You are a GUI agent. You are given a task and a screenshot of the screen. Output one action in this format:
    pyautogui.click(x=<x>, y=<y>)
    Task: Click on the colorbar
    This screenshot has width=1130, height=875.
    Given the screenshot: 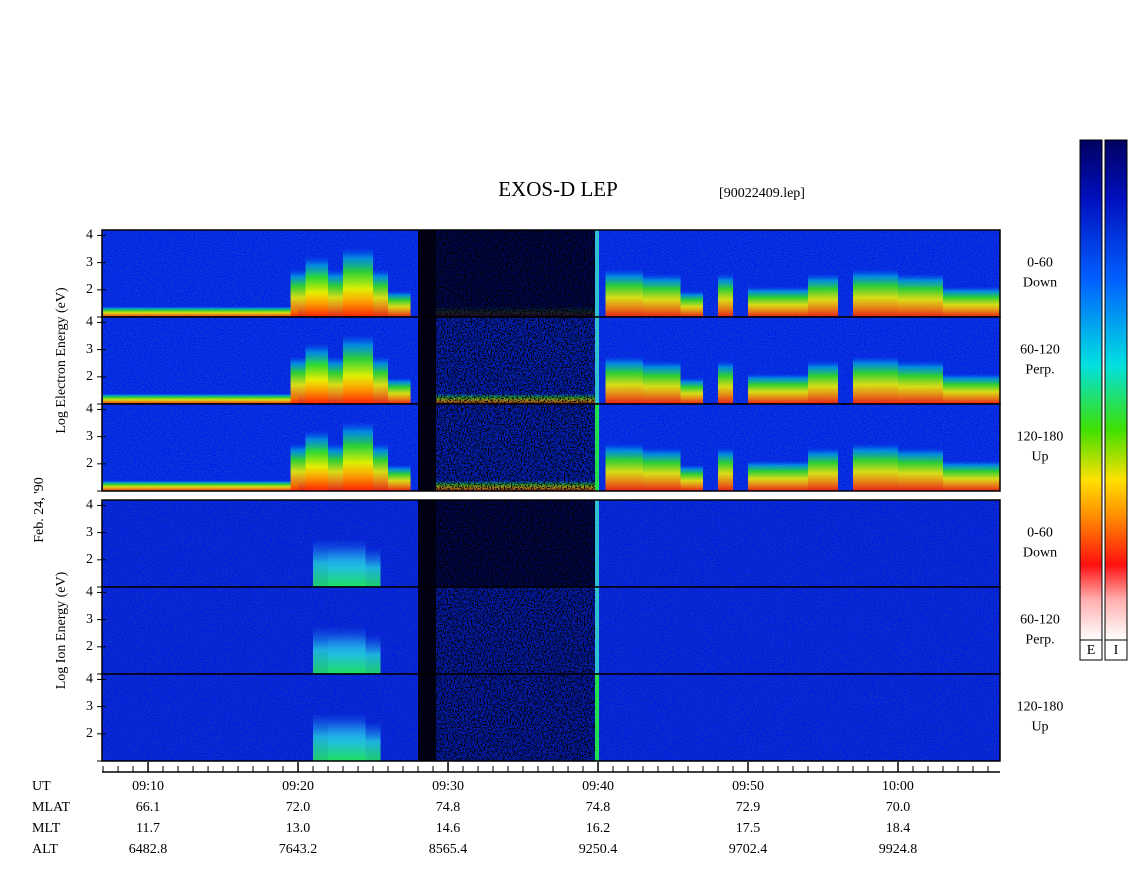 What is the action you would take?
    pyautogui.click(x=1116, y=390)
    